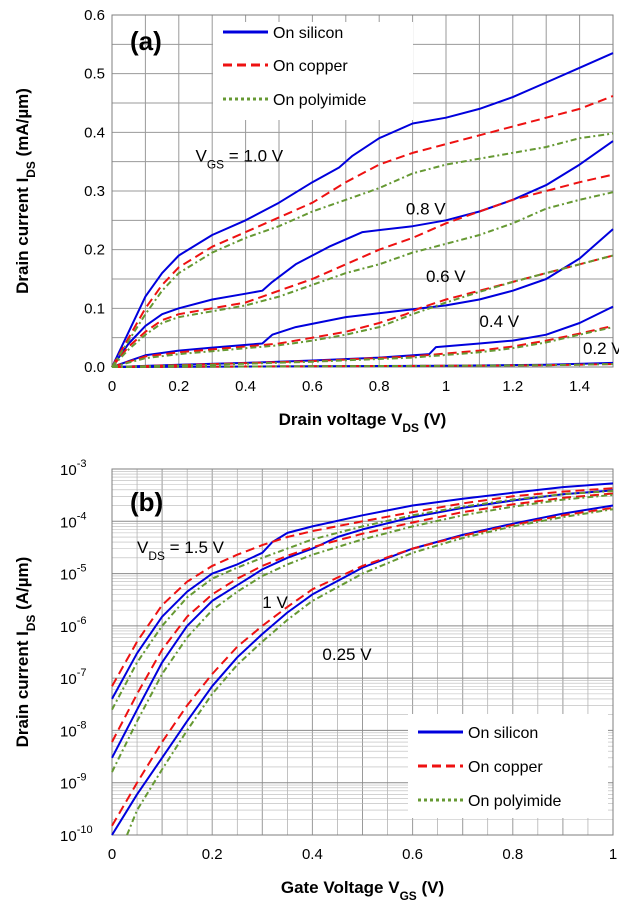  I want to click on y-tick-label: 10⁻¹⁰, so click(76, 834).